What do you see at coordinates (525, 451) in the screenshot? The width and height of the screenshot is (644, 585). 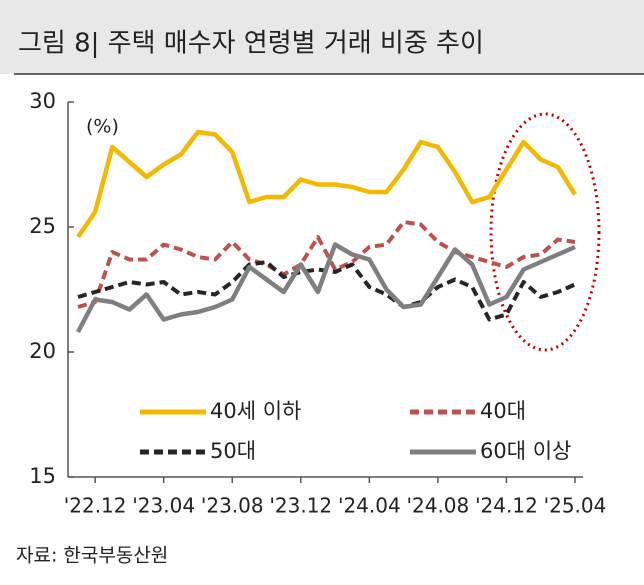 I see `legend-label: 60대 이상` at bounding box center [525, 451].